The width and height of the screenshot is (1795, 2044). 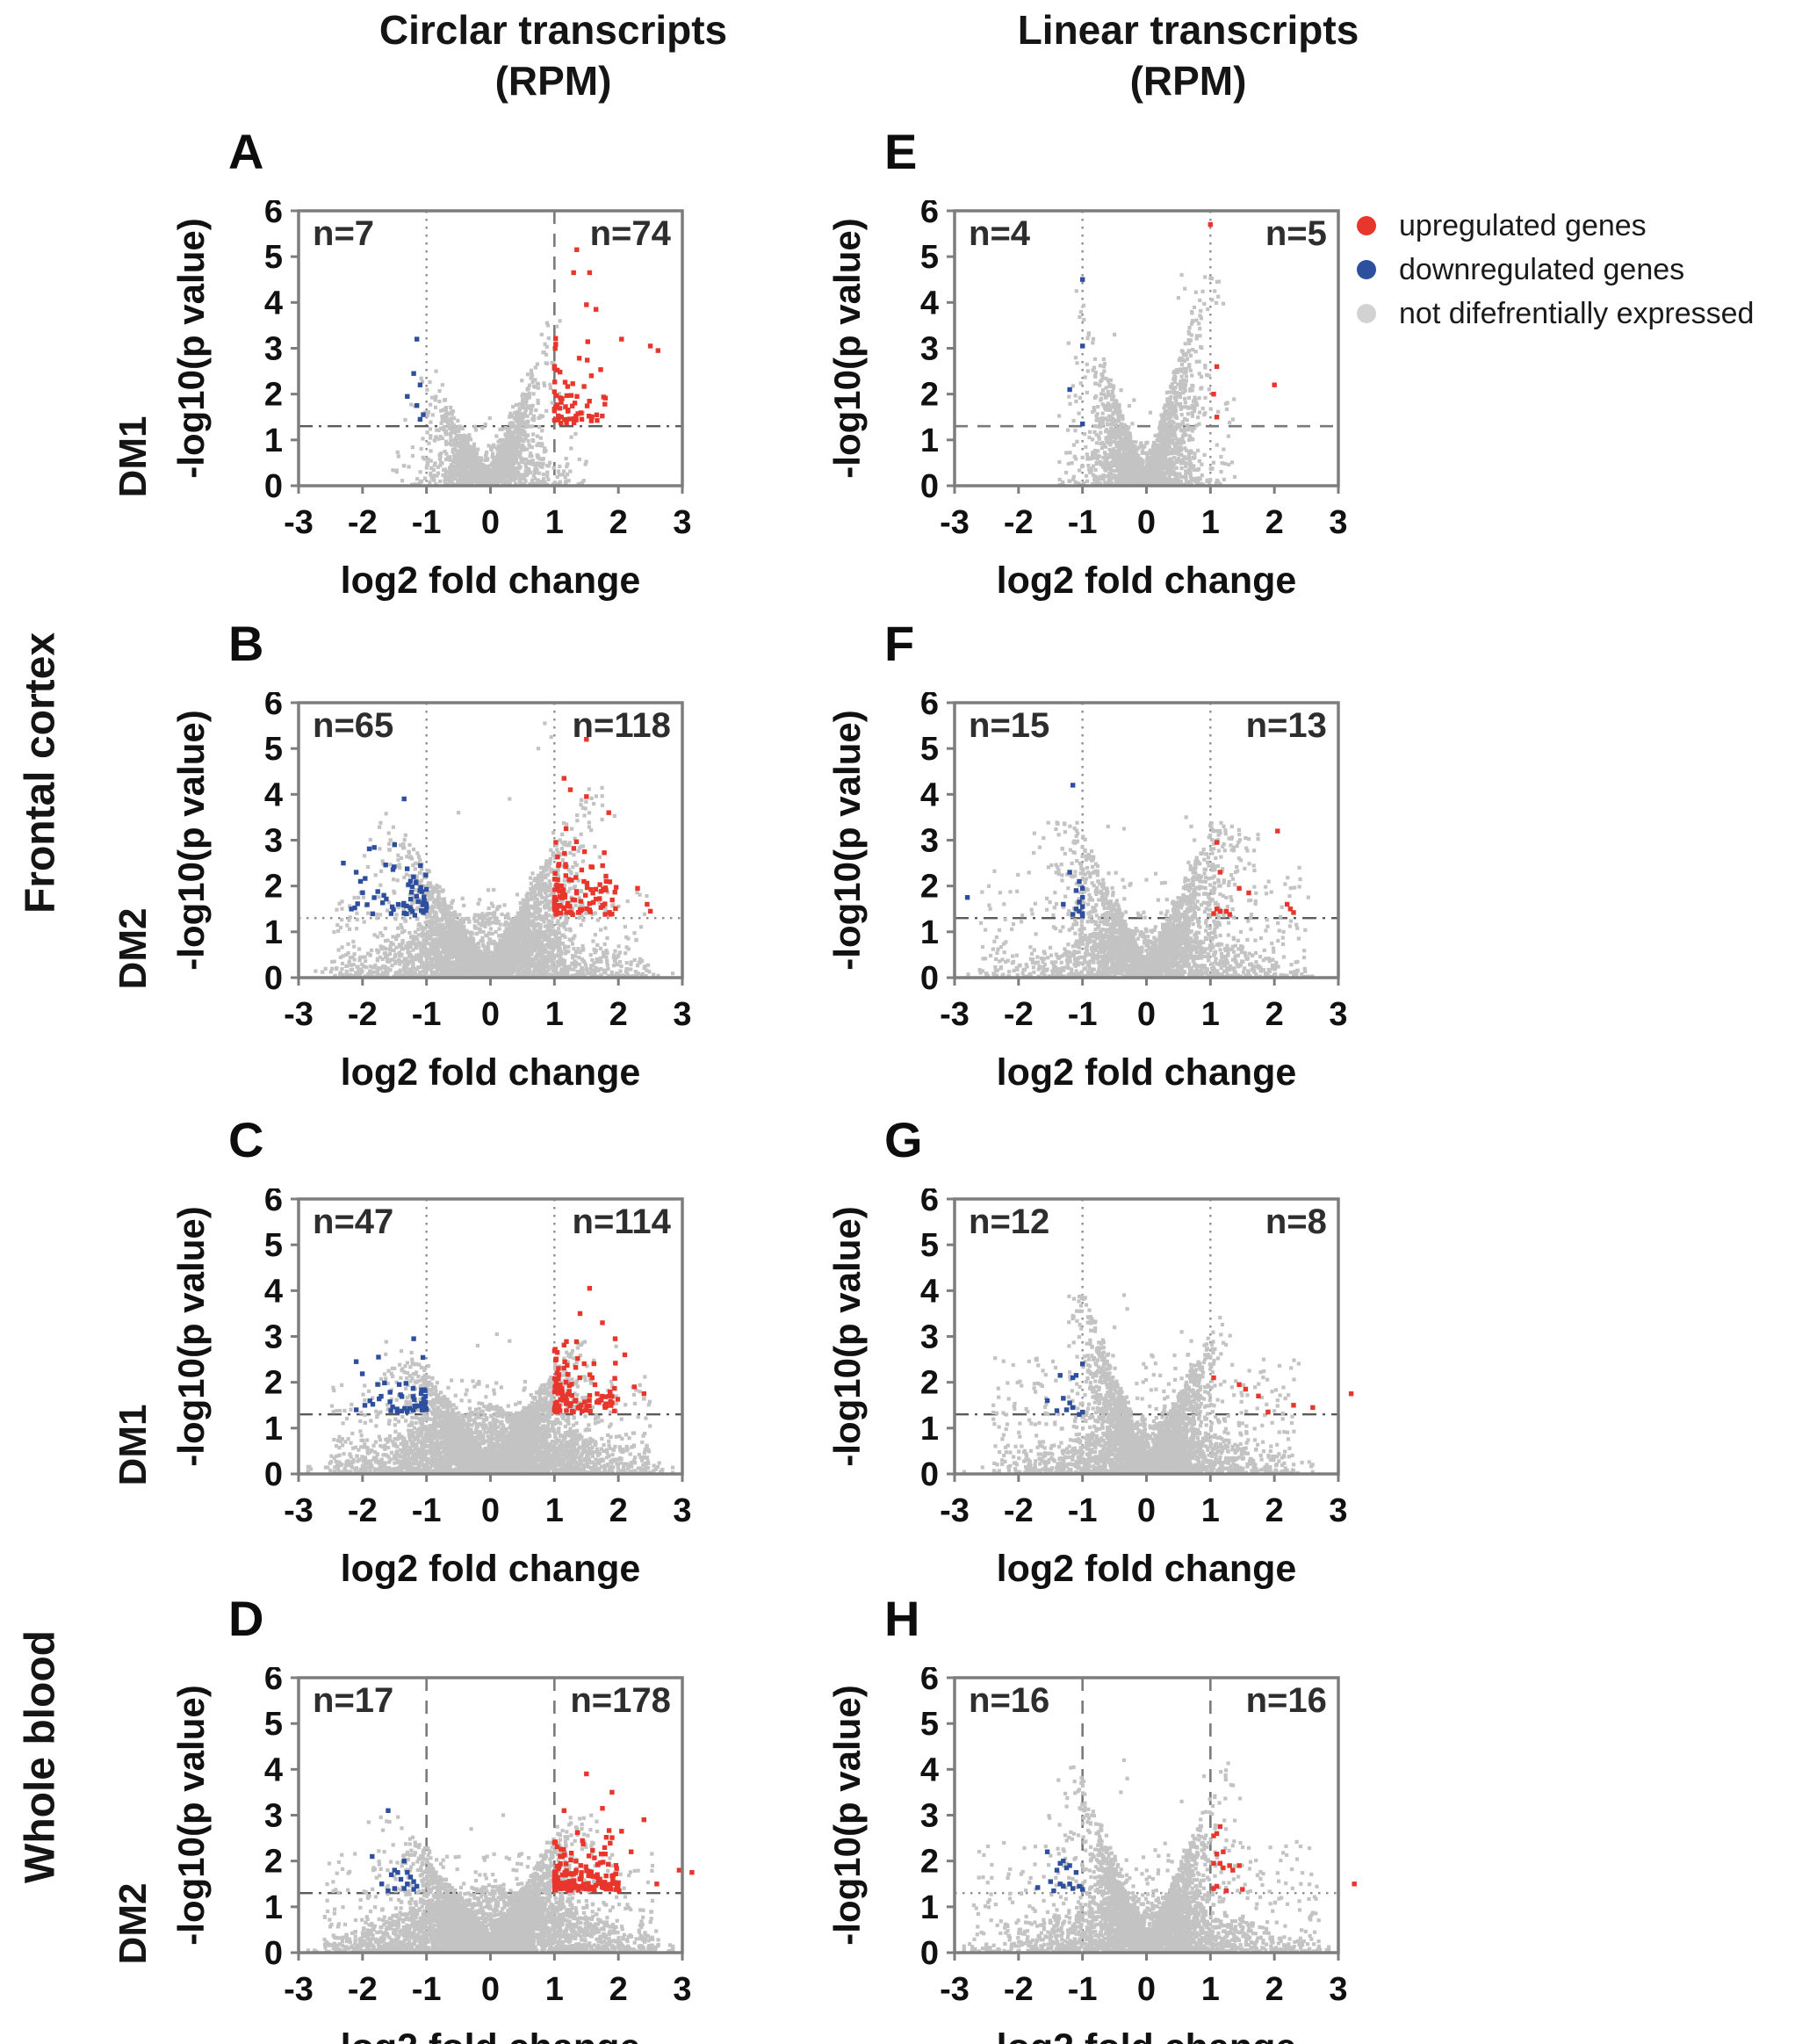 I want to click on upregulated-count-label: n=114, so click(x=622, y=1222).